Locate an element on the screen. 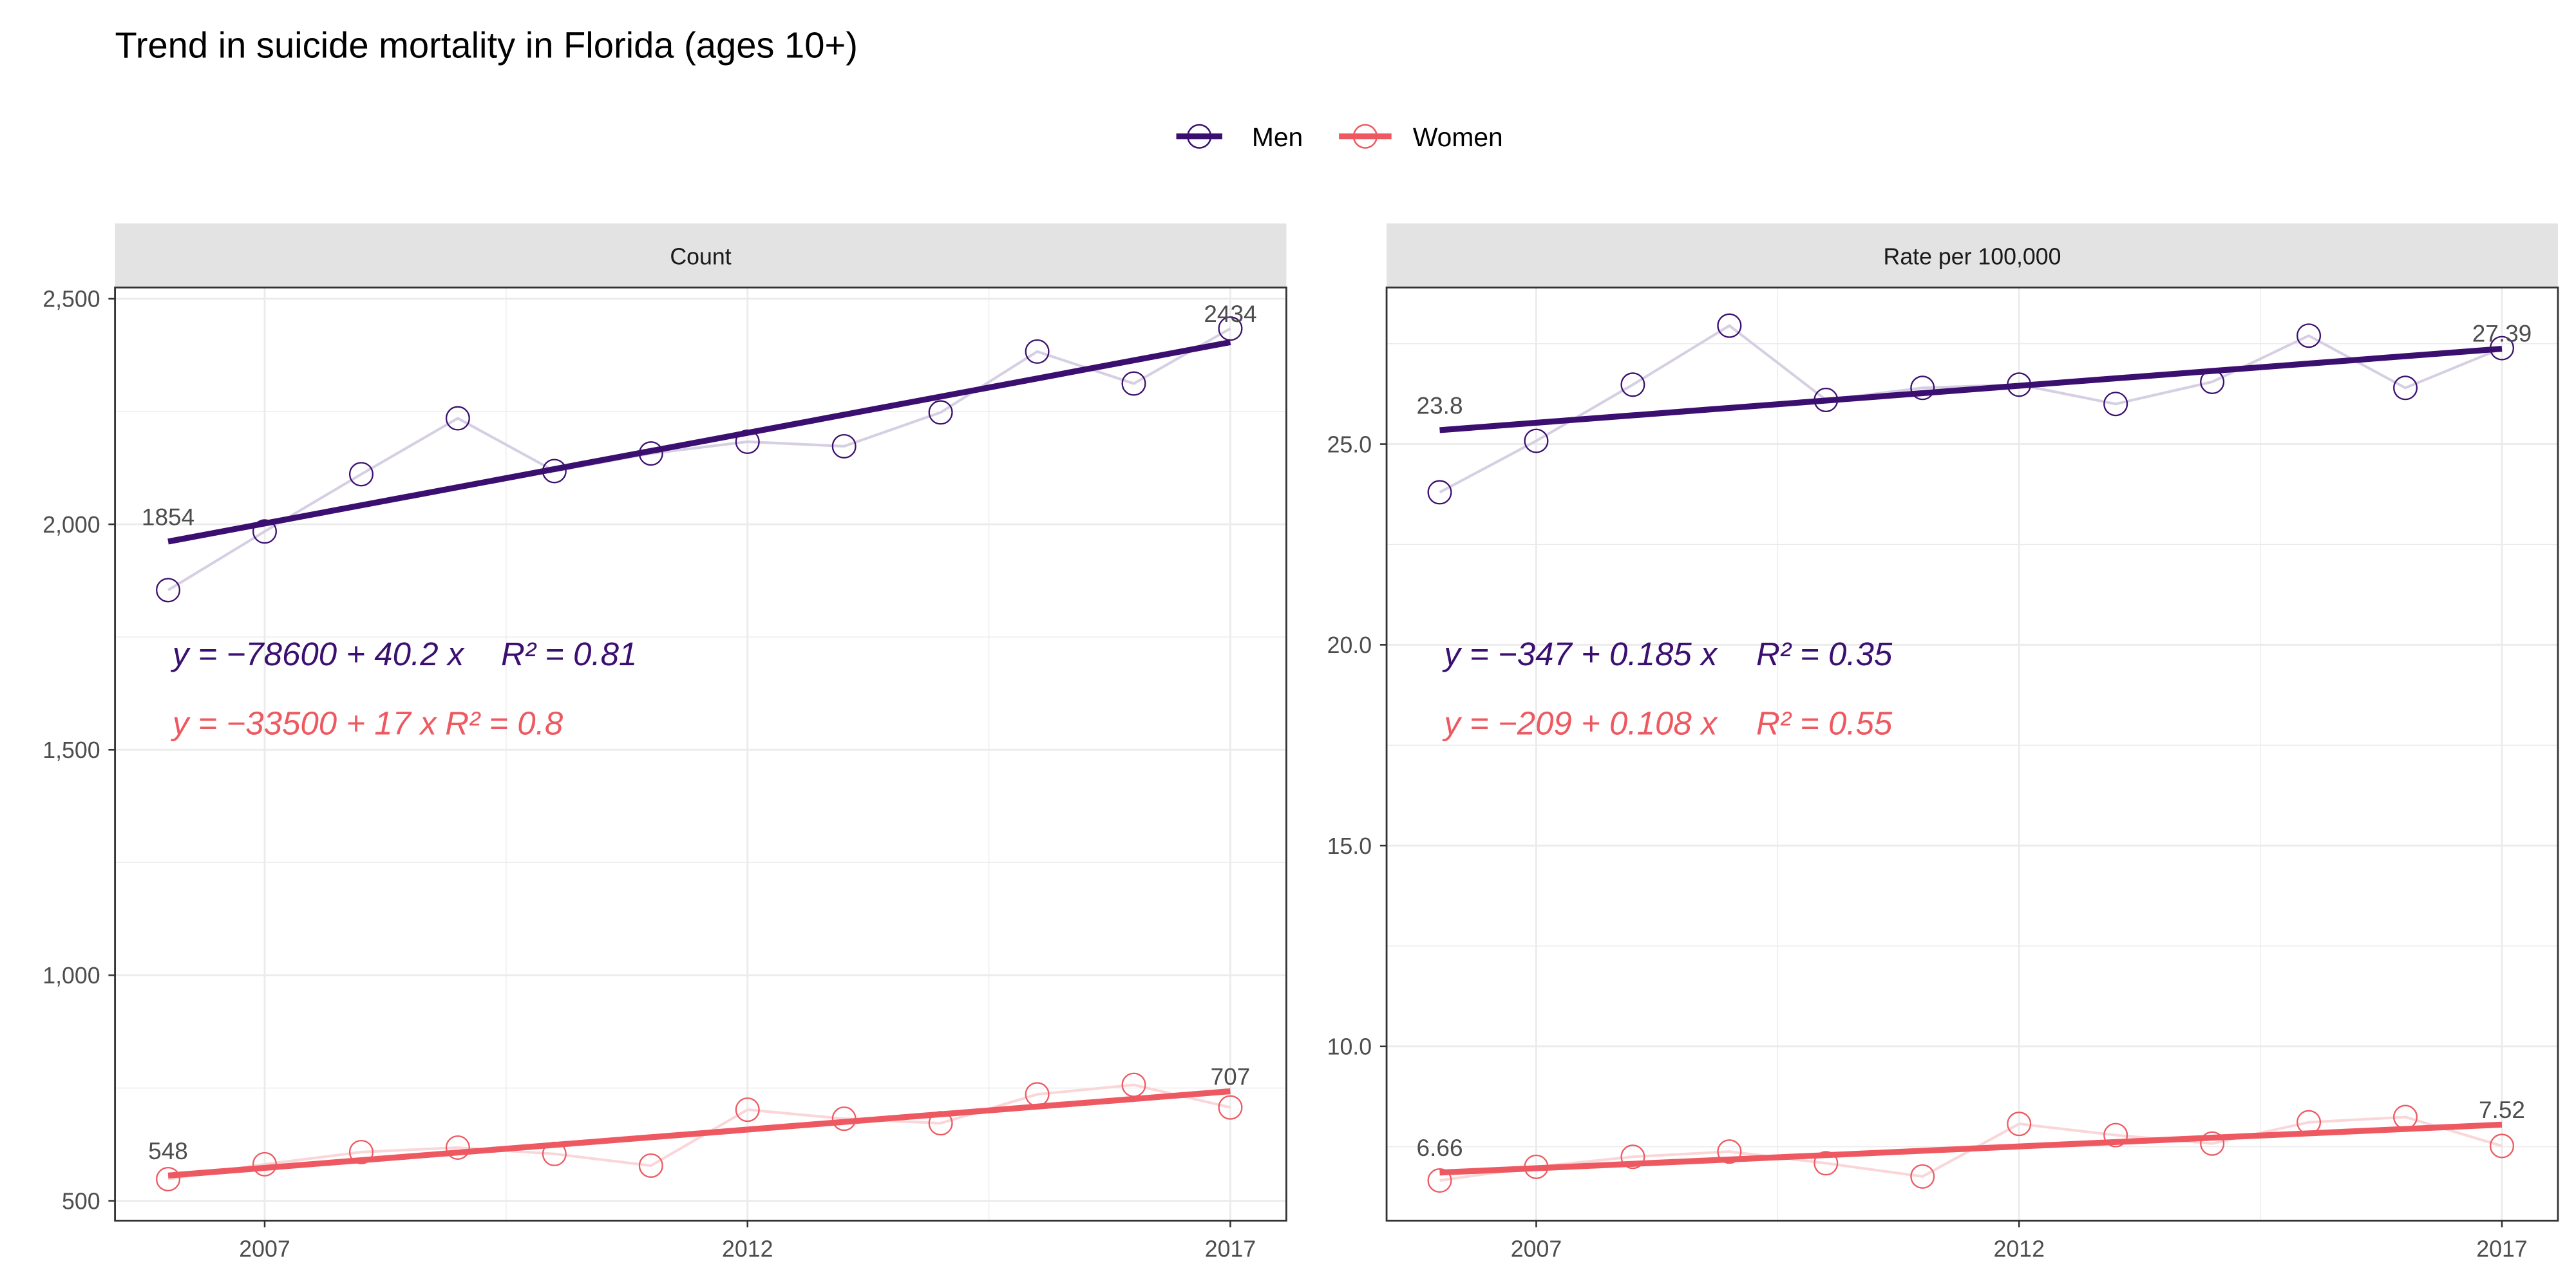  y-tick-label: 2,500 is located at coordinates (71, 299).